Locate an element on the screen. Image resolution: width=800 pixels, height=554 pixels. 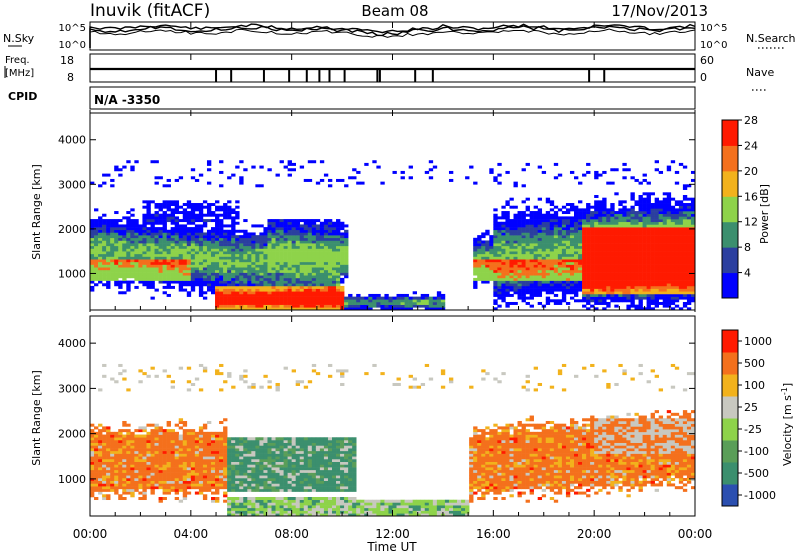
power-cell-2062 is located at coordinates (366, 298).